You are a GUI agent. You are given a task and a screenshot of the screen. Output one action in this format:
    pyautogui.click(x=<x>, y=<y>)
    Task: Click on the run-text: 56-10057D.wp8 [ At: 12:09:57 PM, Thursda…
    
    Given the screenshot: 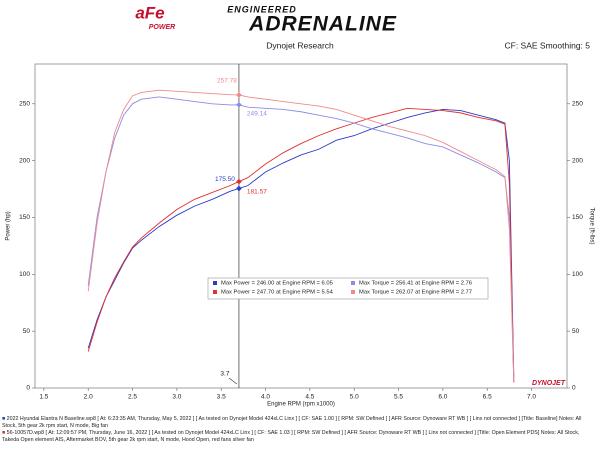 What is the action you would take?
    pyautogui.click(x=291, y=436)
    